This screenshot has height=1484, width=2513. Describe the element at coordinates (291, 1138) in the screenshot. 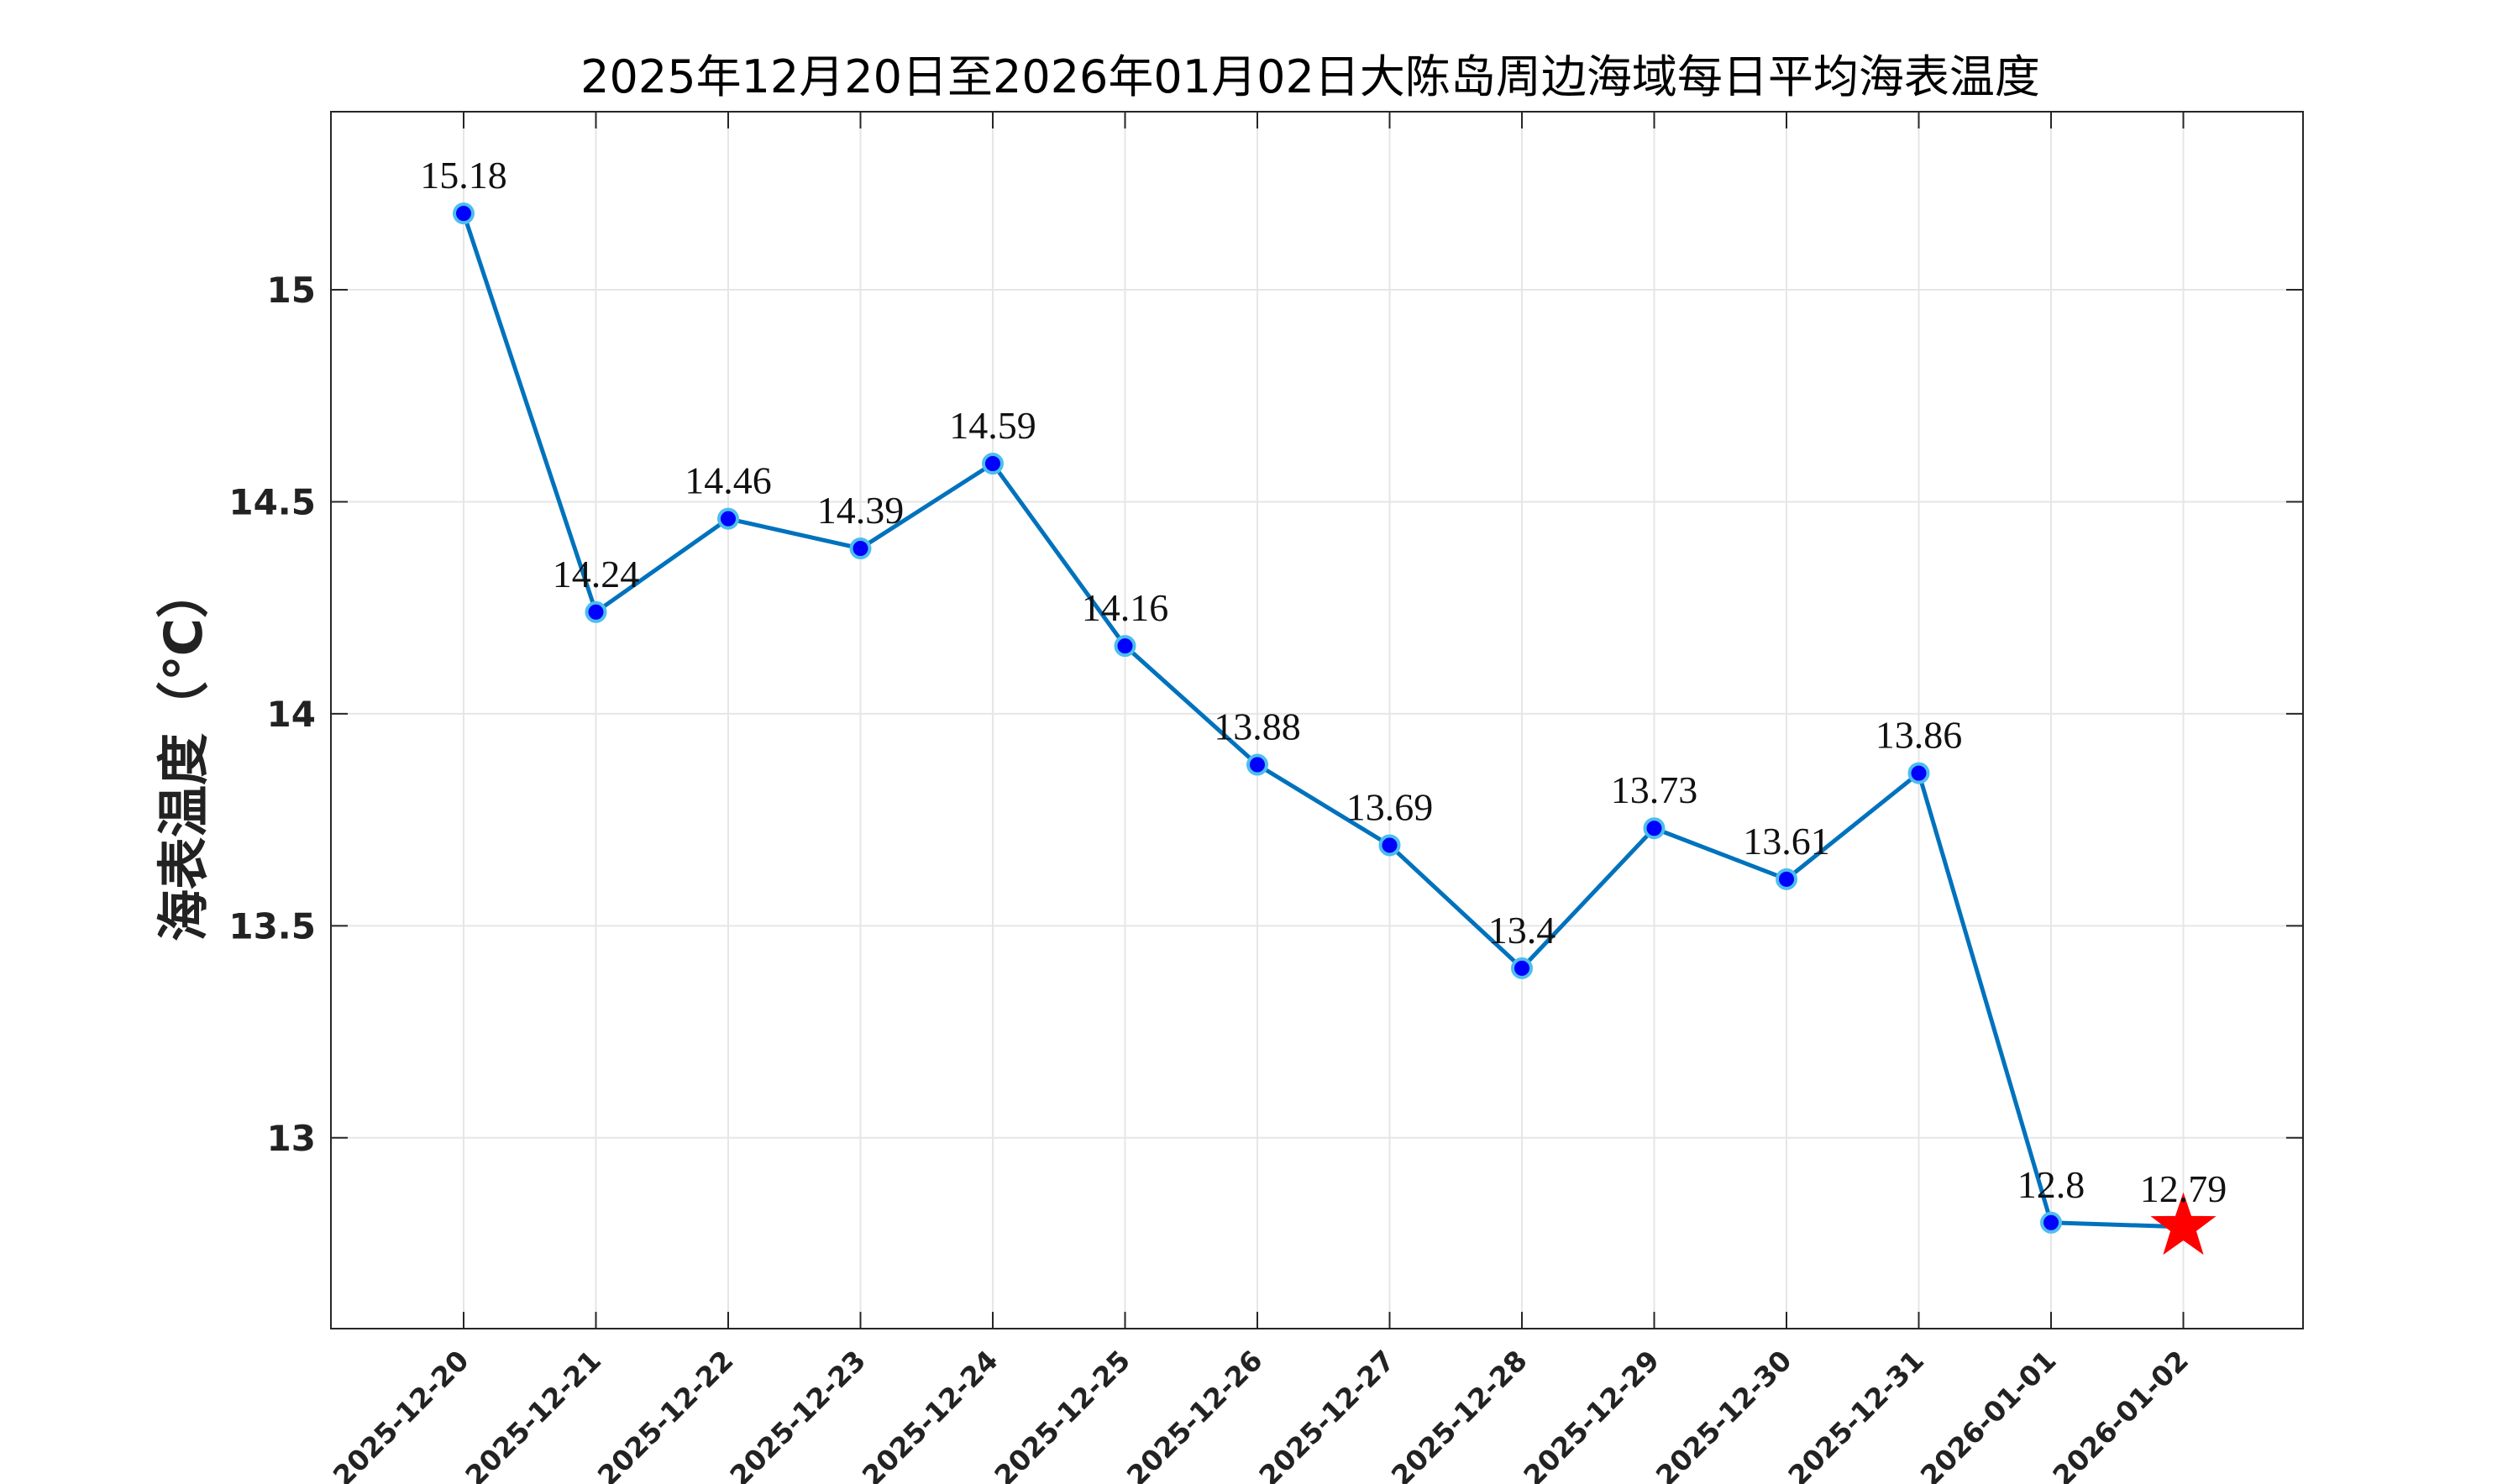

I see `y-tick-label: 13` at that location.